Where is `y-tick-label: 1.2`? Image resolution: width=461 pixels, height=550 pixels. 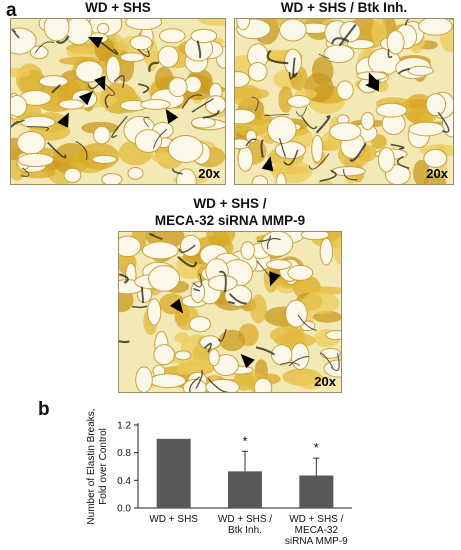 y-tick-label: 1.2 is located at coordinates (124, 426).